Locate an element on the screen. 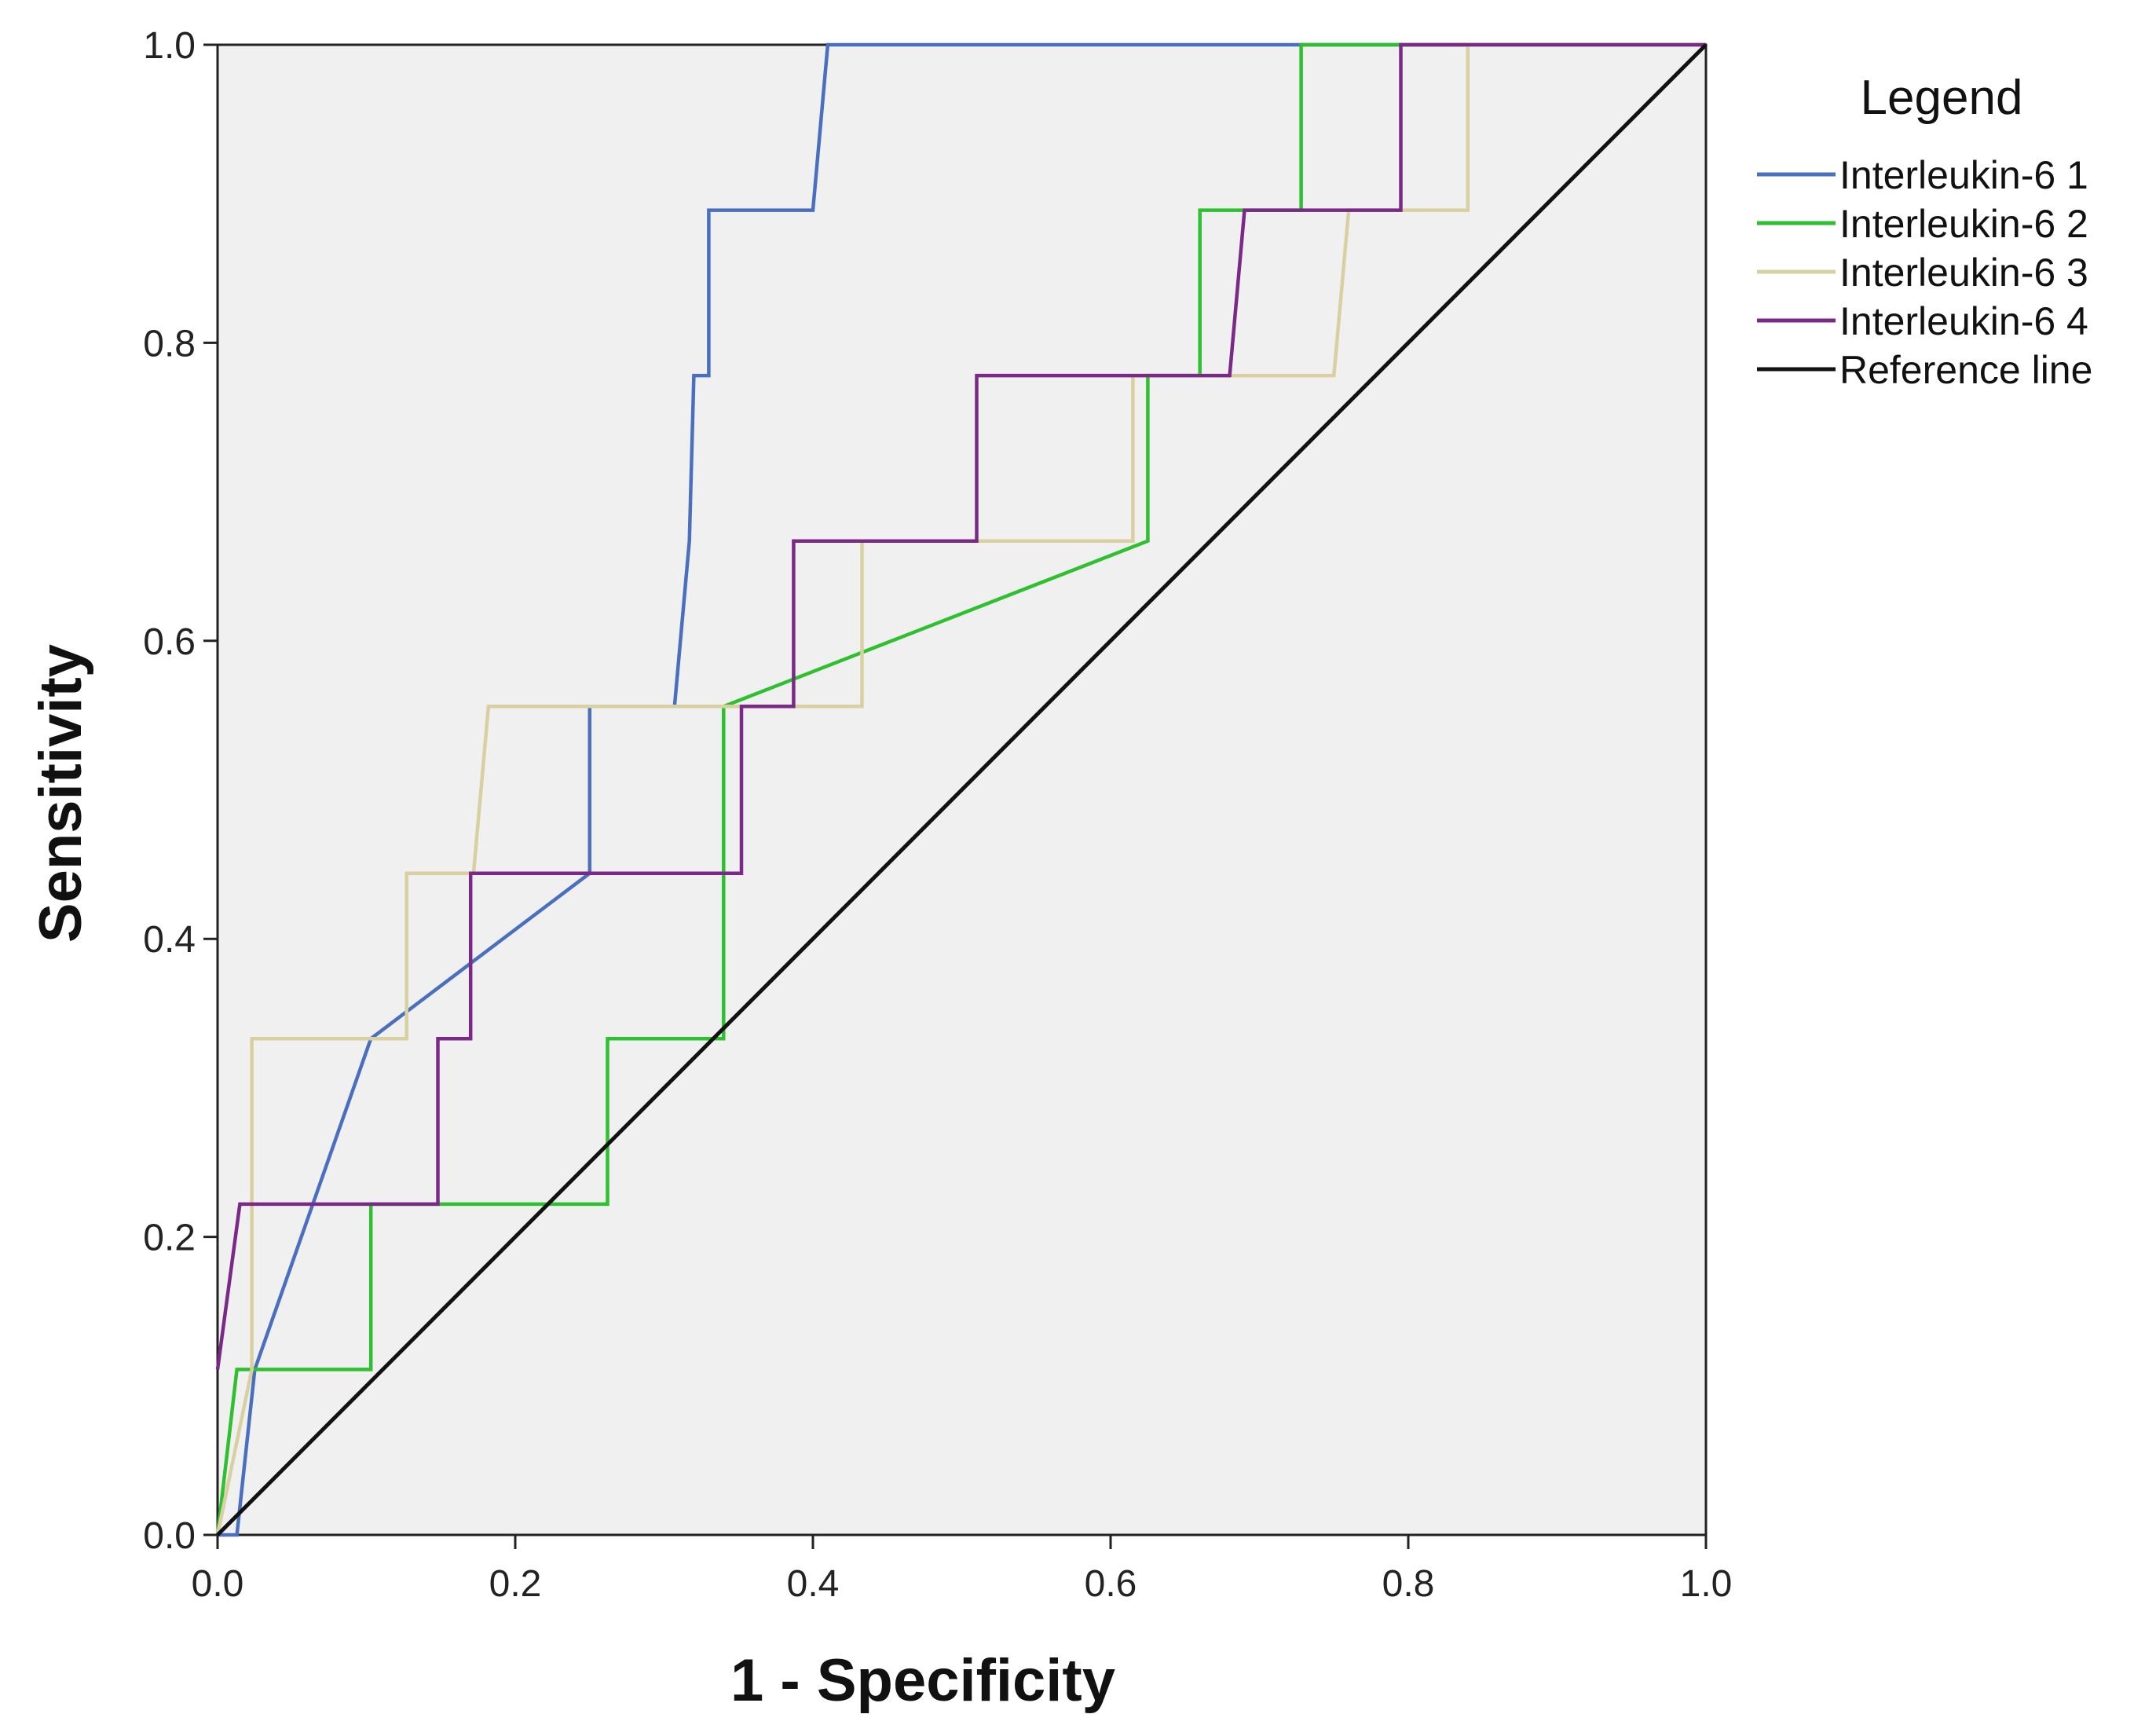 Image resolution: width=2145 pixels, height=1736 pixels. x-tick-label: 0.4 is located at coordinates (813, 1584).